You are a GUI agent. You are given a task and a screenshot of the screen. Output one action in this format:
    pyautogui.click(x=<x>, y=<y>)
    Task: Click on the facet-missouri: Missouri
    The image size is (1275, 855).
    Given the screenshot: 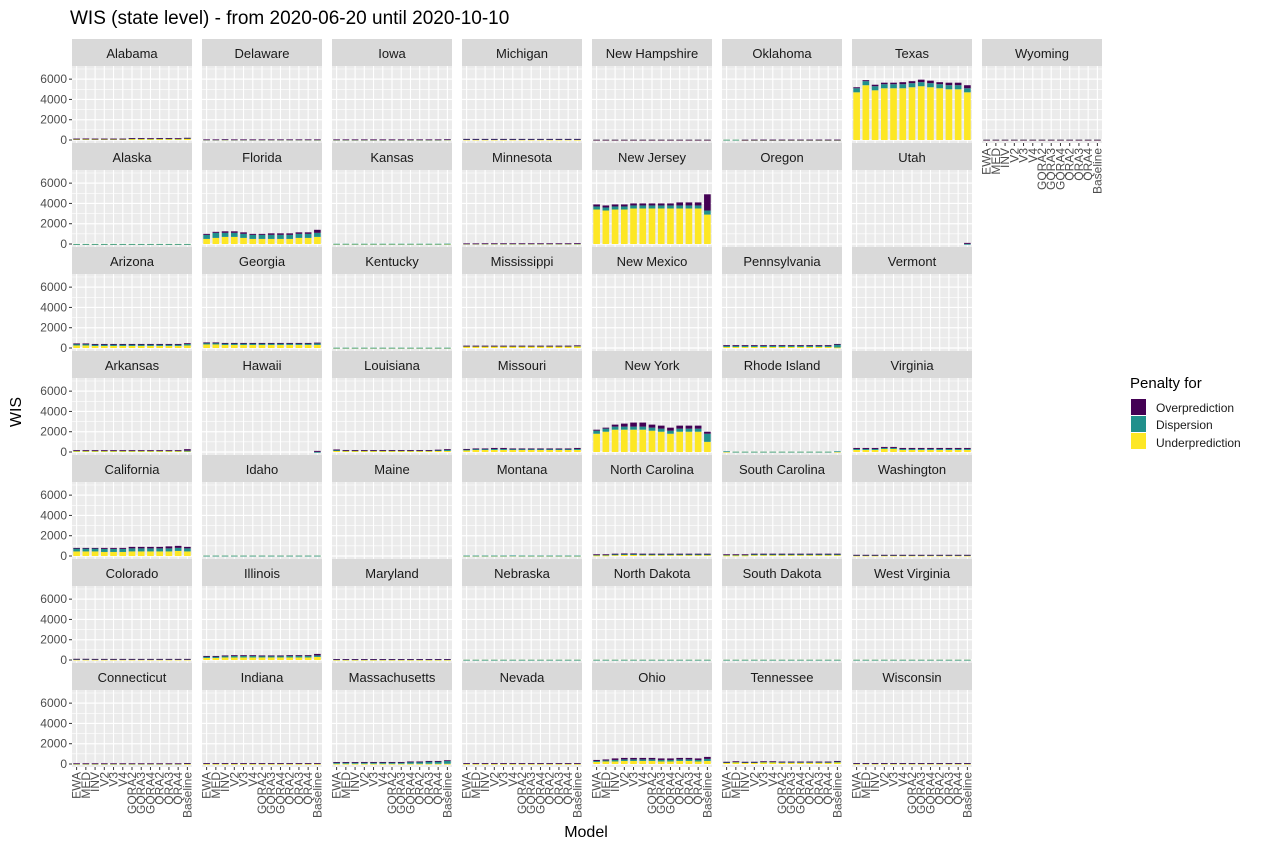 What is the action you would take?
    pyautogui.click(x=522, y=403)
    